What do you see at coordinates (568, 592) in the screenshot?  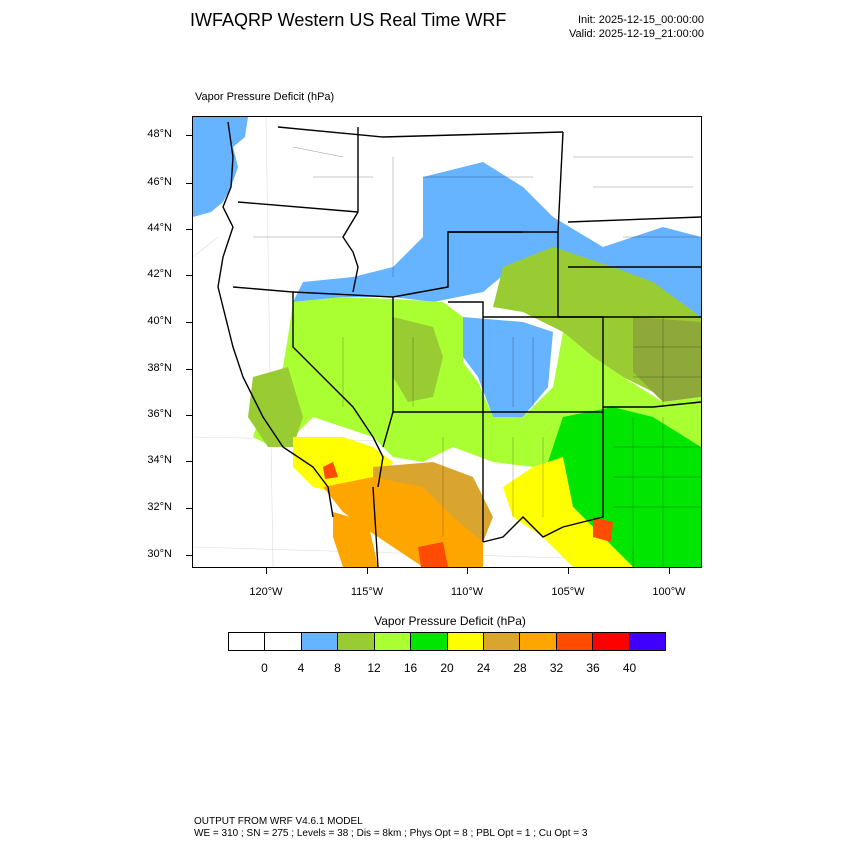 I see `lon-label-105: 105°W` at bounding box center [568, 592].